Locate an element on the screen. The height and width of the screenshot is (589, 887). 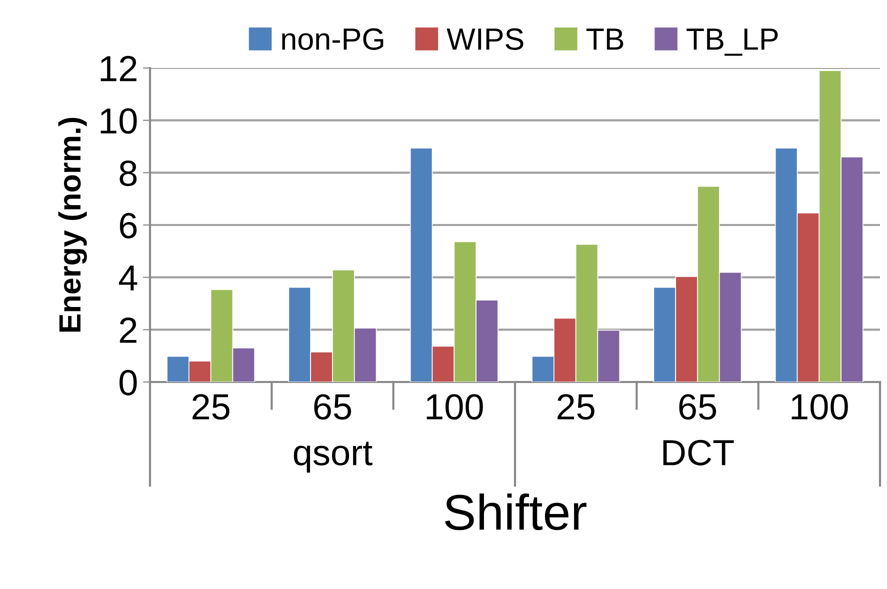
legend-label: WIPS is located at coordinates (485, 39).